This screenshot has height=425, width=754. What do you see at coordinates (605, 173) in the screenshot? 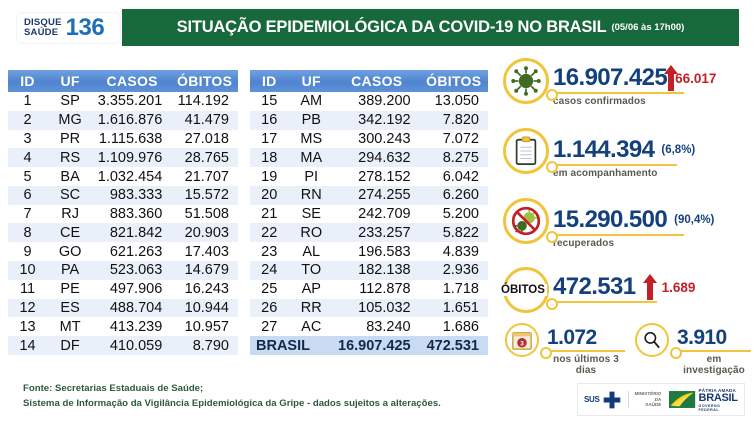
I see `stat-label: em acompanhamento` at bounding box center [605, 173].